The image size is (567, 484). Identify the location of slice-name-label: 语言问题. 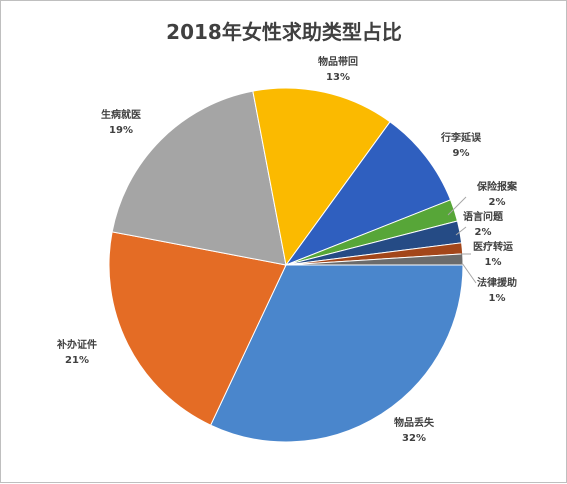
(483, 216).